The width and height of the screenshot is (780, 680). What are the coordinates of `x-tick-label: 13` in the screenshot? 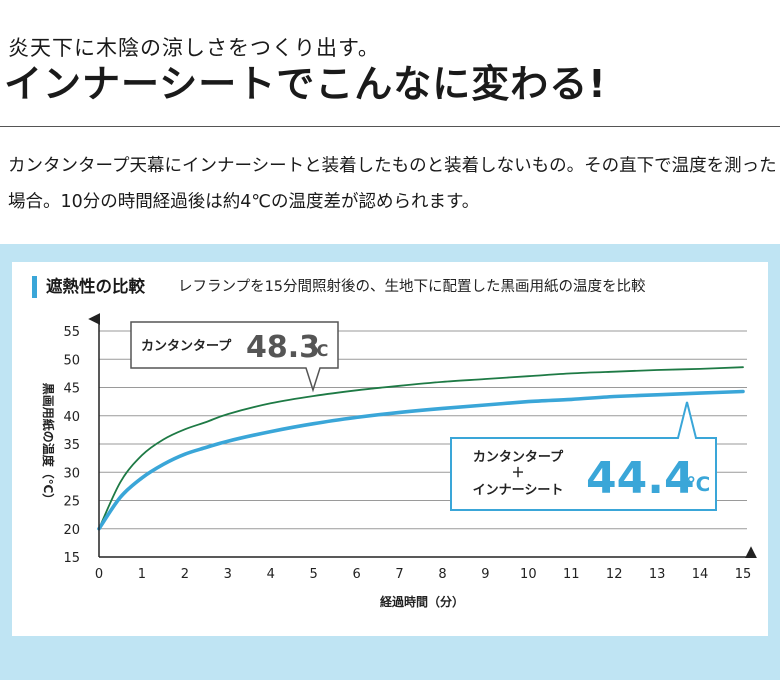 It's located at (657, 574).